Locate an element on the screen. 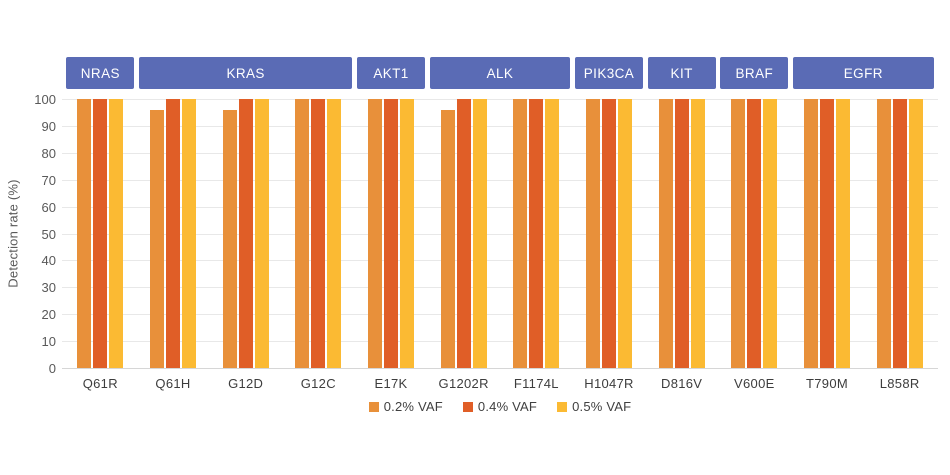 This screenshot has width=950, height=475. x-tick-label: E17K is located at coordinates (391, 383).